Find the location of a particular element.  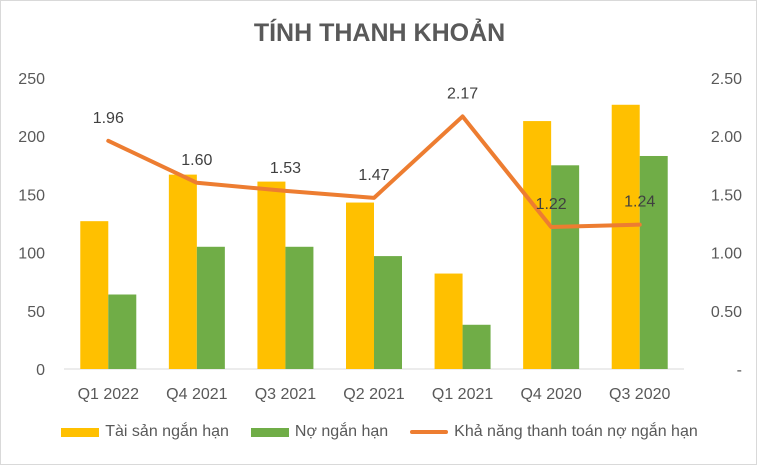

y2-tick-label: - is located at coordinates (739, 370).